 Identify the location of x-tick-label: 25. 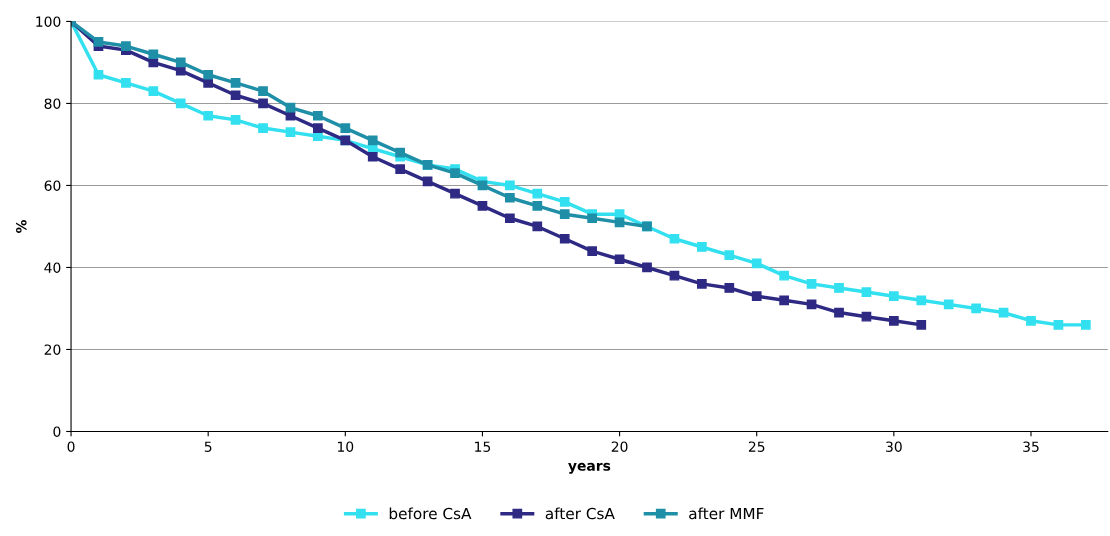
(756, 446).